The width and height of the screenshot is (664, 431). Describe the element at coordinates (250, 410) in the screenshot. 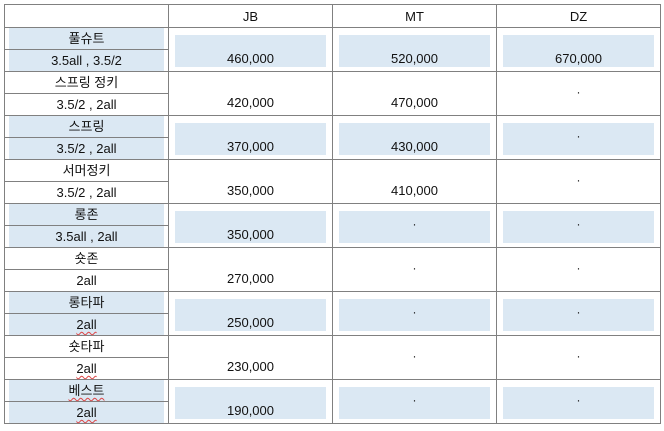

I see `price-value: 190,000` at that location.